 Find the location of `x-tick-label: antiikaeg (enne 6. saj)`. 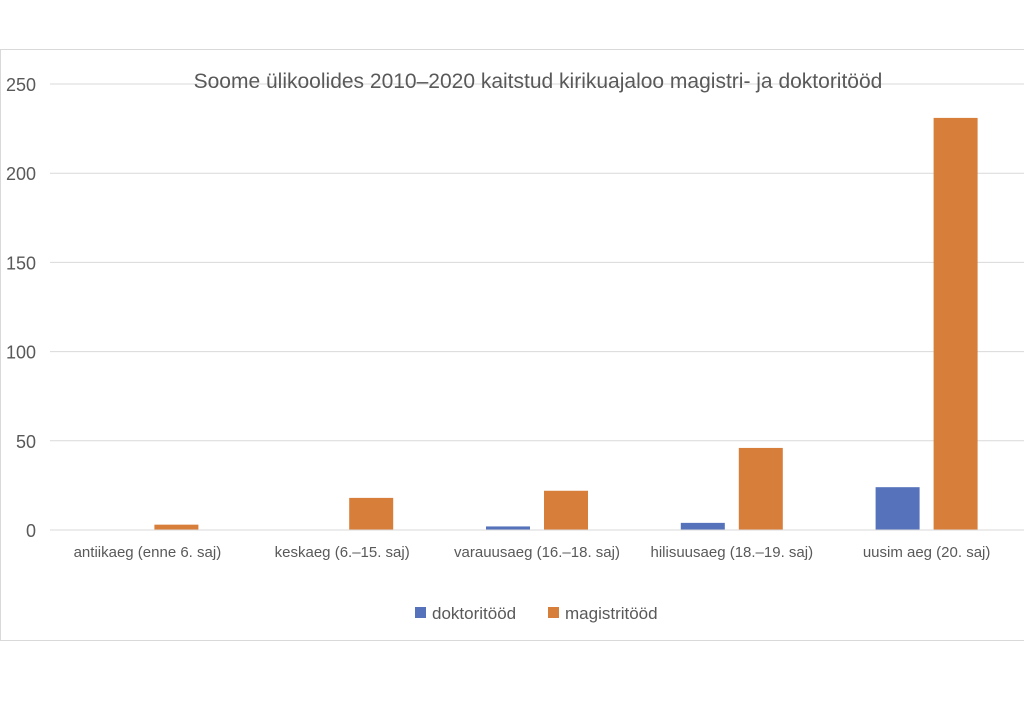

x-tick-label: antiikaeg (enne 6. saj) is located at coordinates (148, 552).